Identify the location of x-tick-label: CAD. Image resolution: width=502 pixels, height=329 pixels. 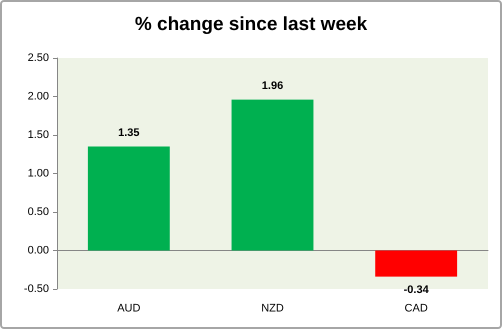
(416, 308).